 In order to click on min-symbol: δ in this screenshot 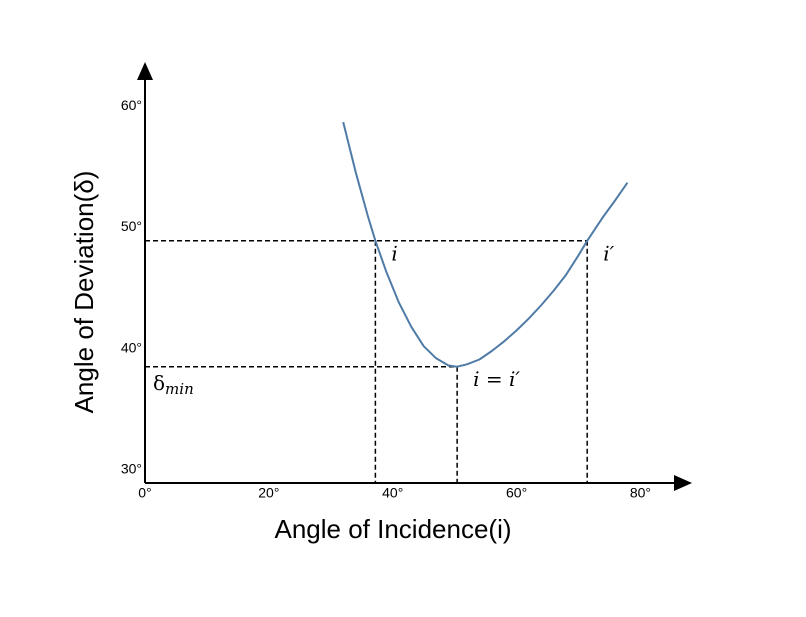, I will do `click(159, 383)`.